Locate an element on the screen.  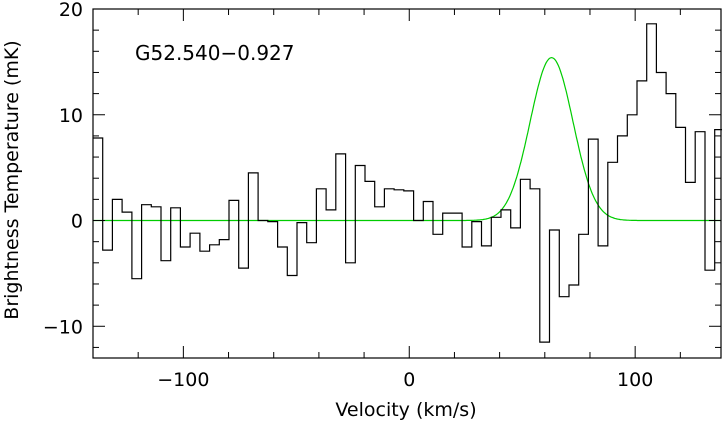
y-tick-label: −10 is located at coordinates (63, 327).